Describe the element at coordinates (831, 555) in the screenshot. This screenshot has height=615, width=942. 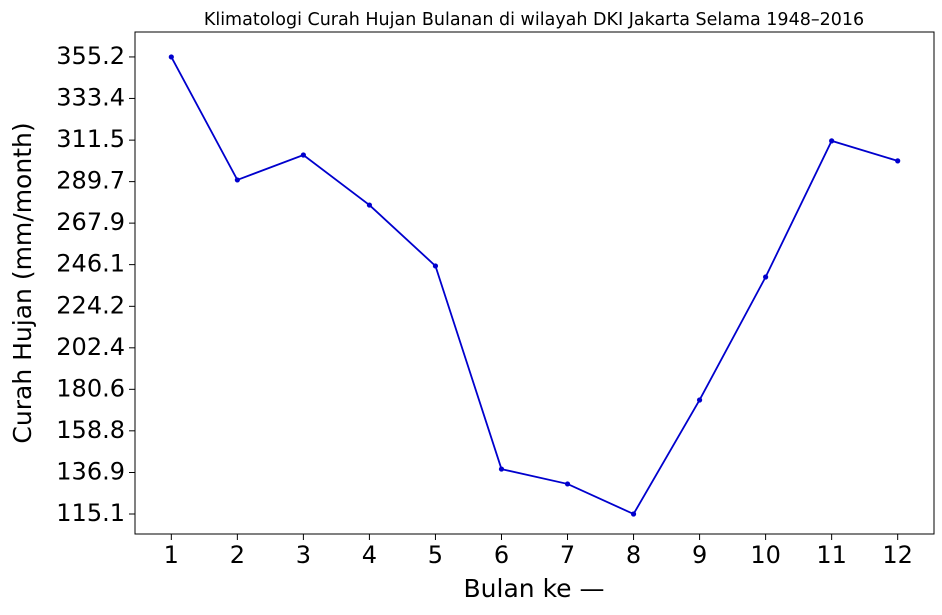
I see `x-tick-label: 11` at that location.